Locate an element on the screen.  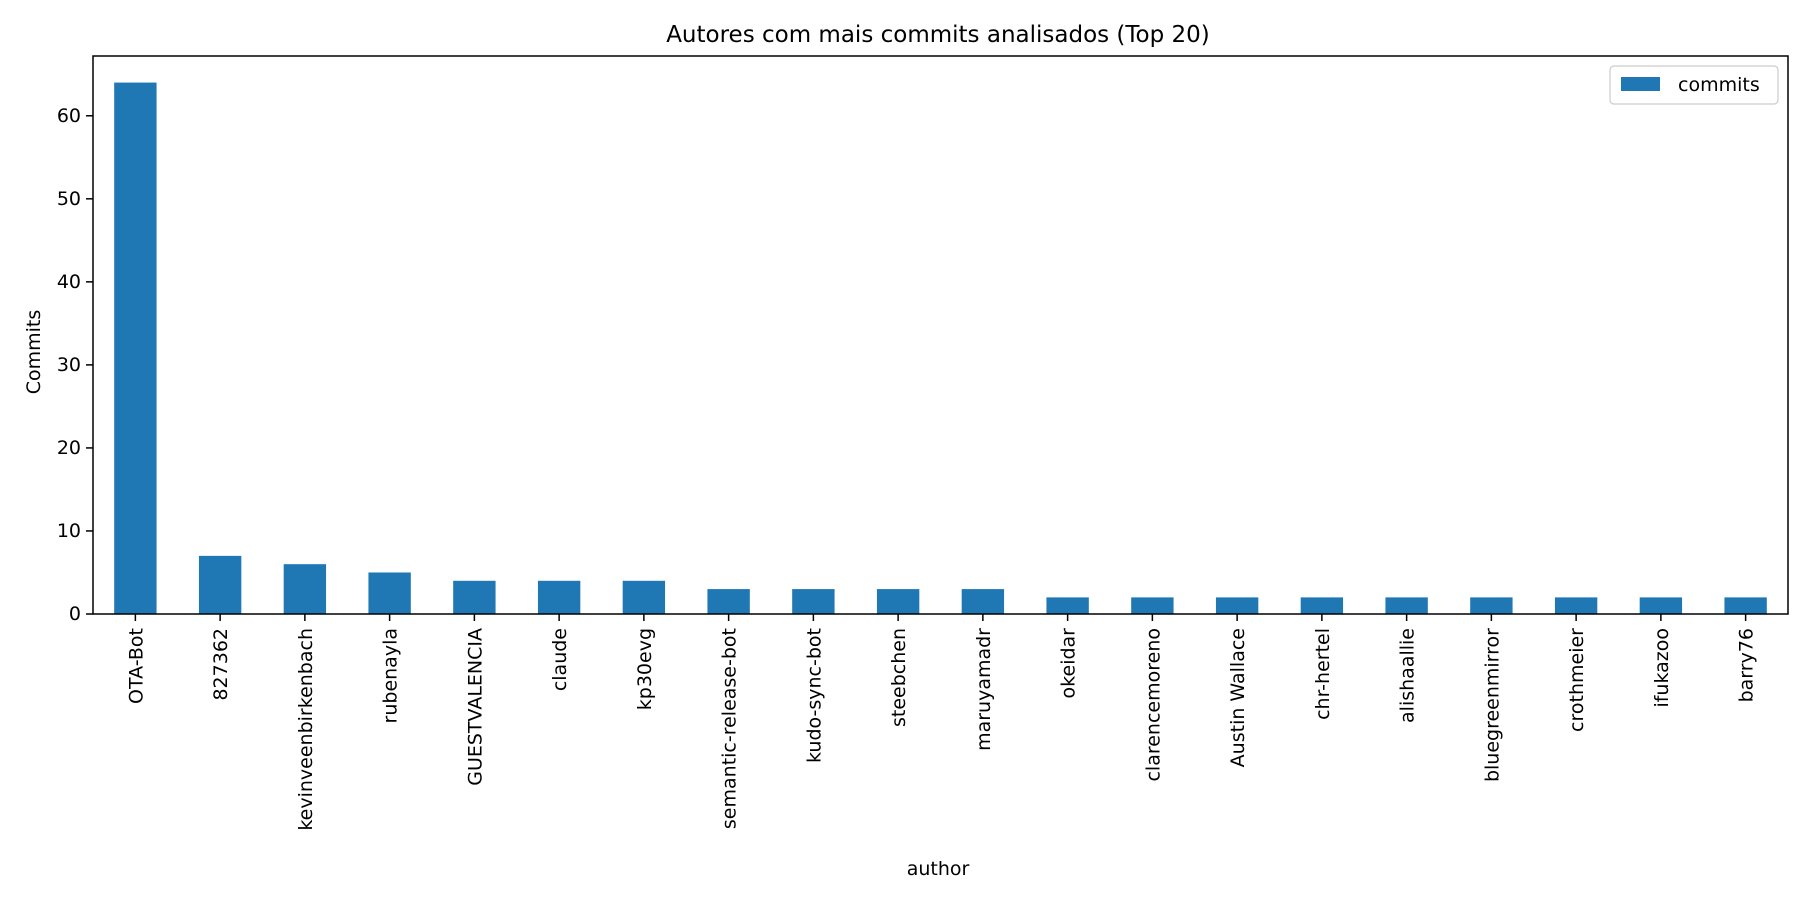
x-tick-label: semantic-release-bot is located at coordinates (730, 728).